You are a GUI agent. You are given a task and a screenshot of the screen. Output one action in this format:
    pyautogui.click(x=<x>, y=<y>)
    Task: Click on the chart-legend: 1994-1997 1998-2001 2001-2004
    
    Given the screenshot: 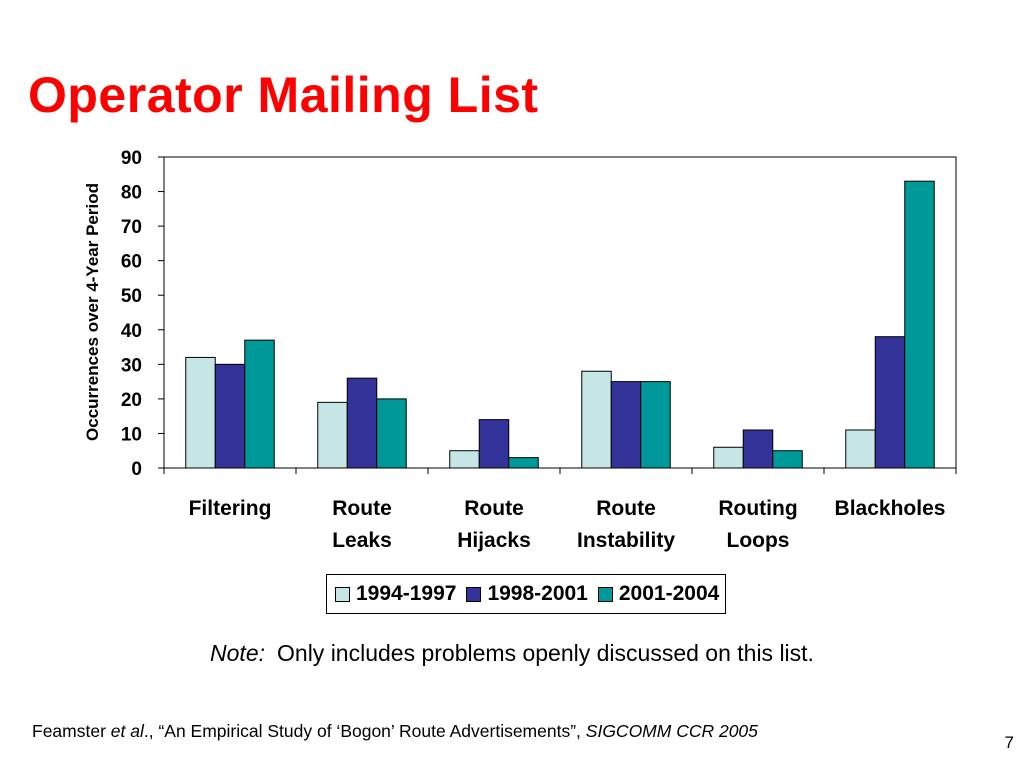 What is the action you would take?
    pyautogui.click(x=526, y=594)
    